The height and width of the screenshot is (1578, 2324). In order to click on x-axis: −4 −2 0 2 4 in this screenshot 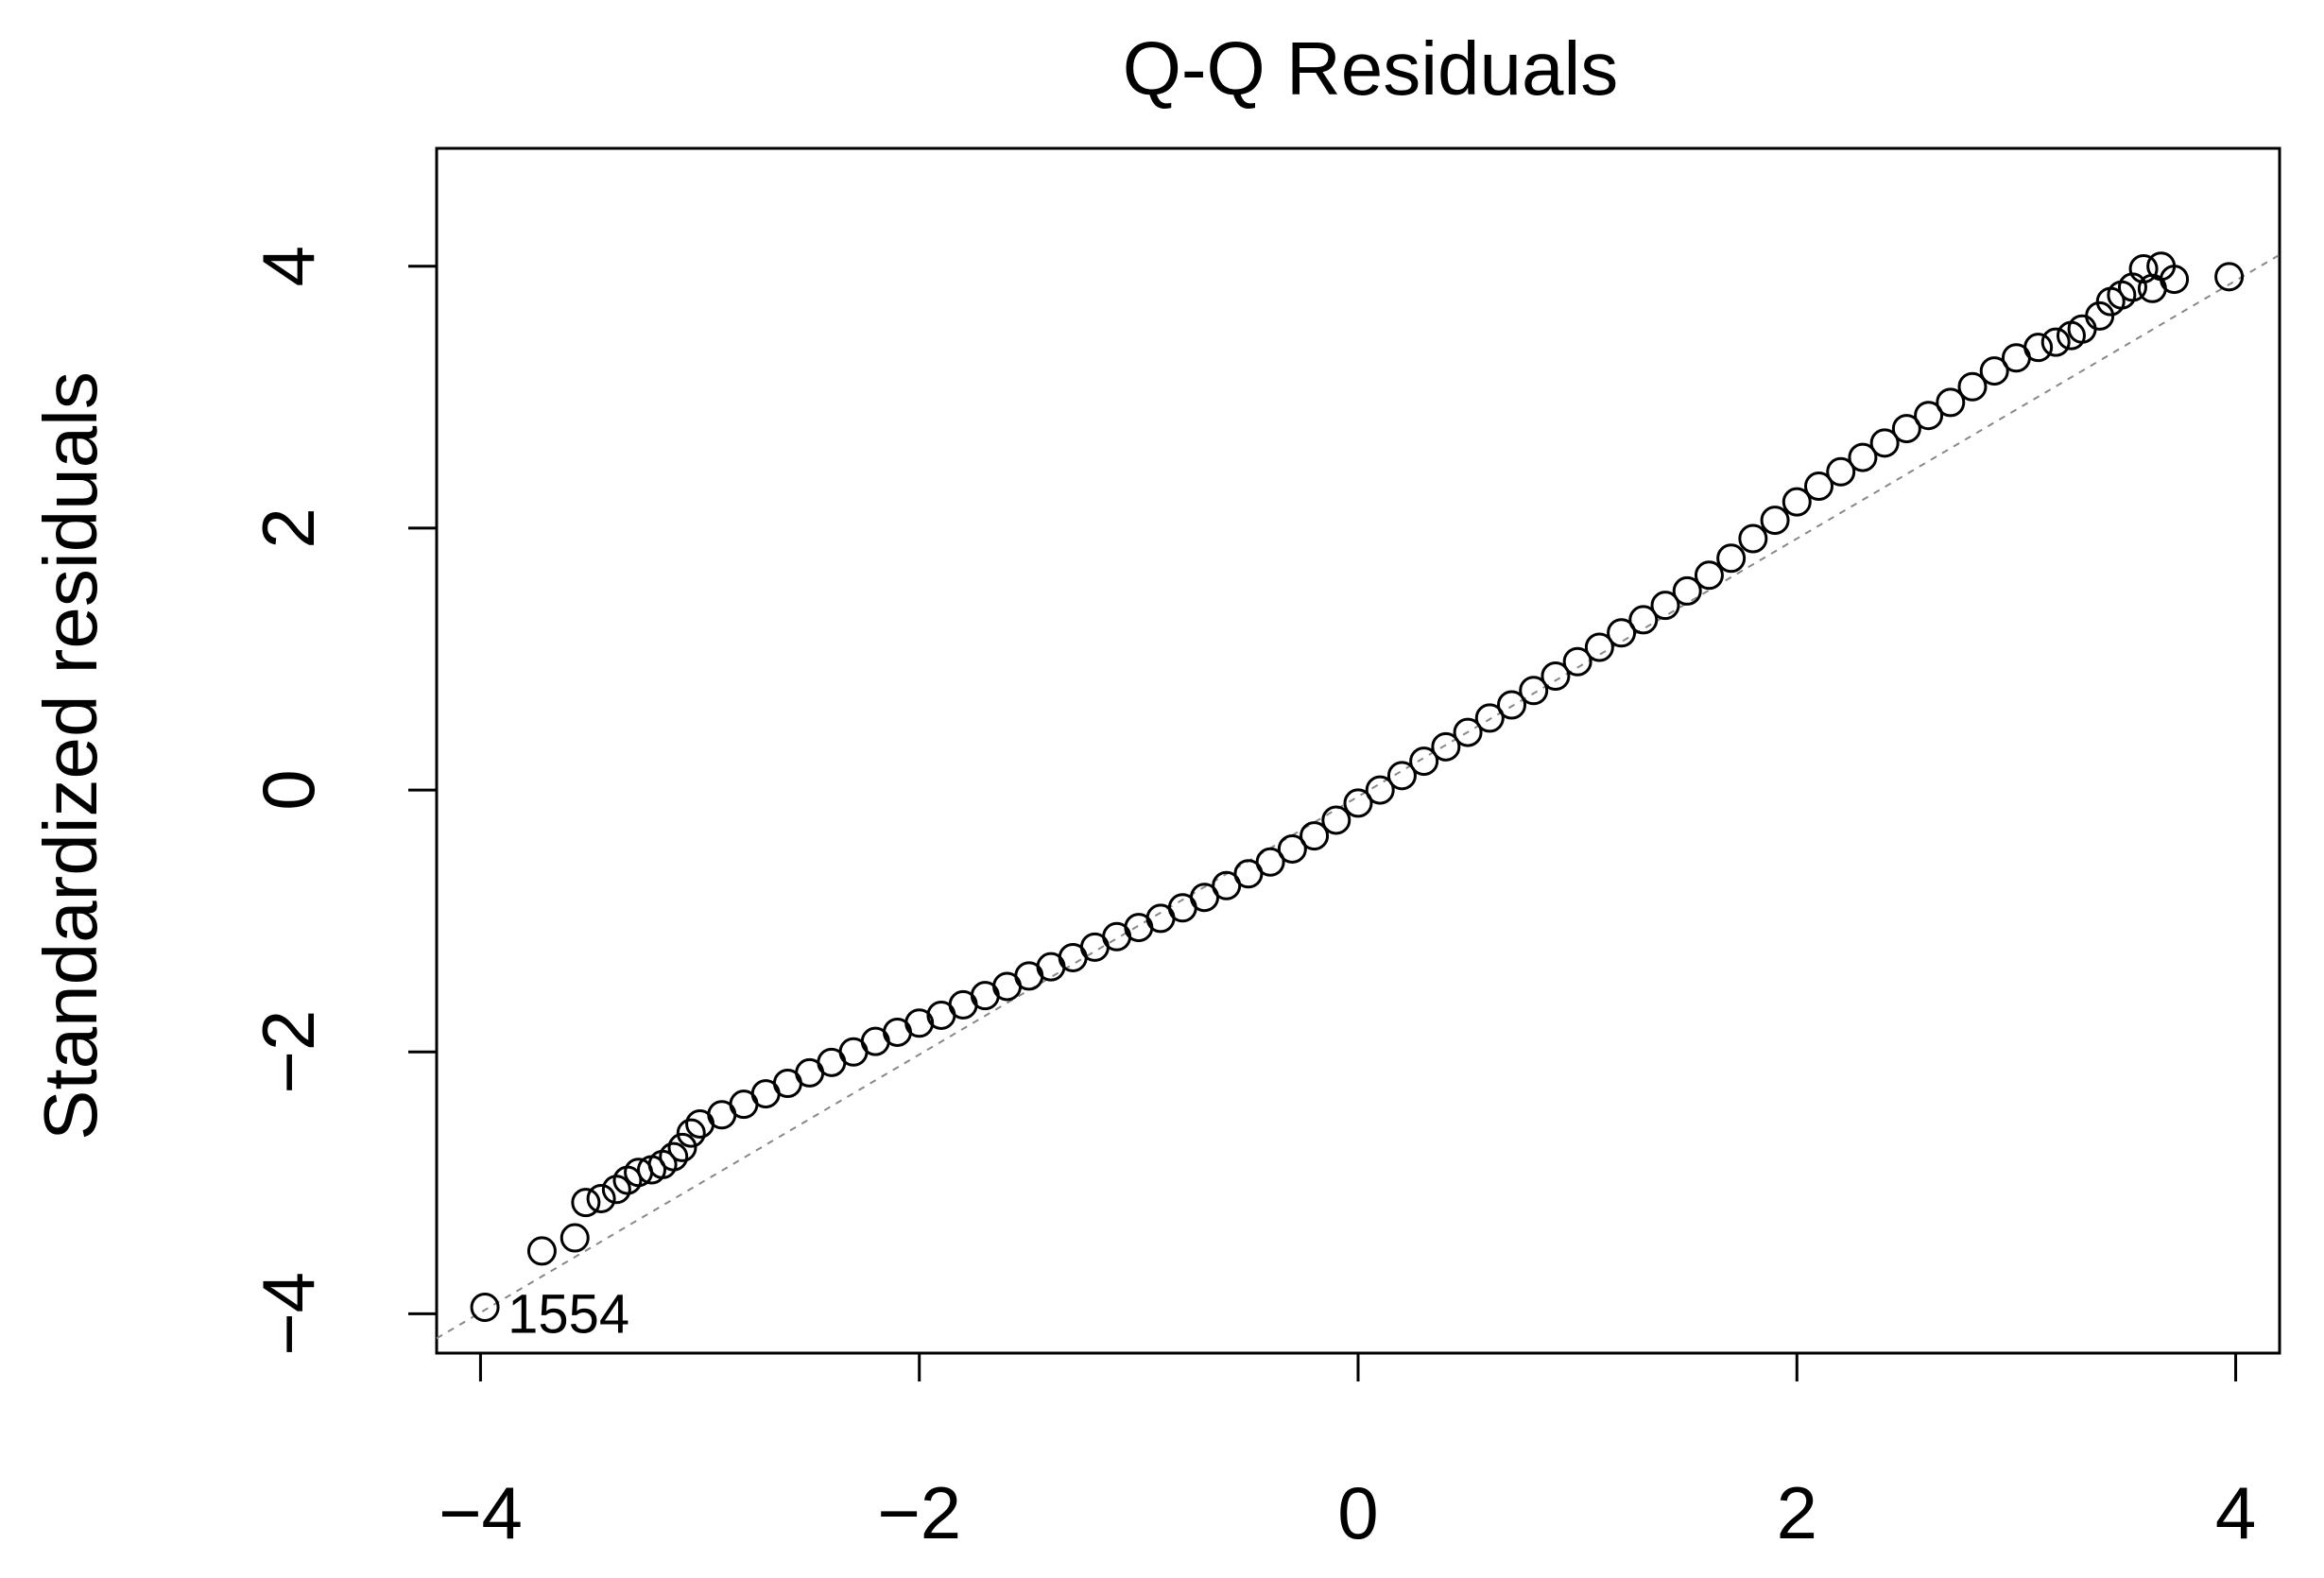, I will do `click(1348, 1452)`.